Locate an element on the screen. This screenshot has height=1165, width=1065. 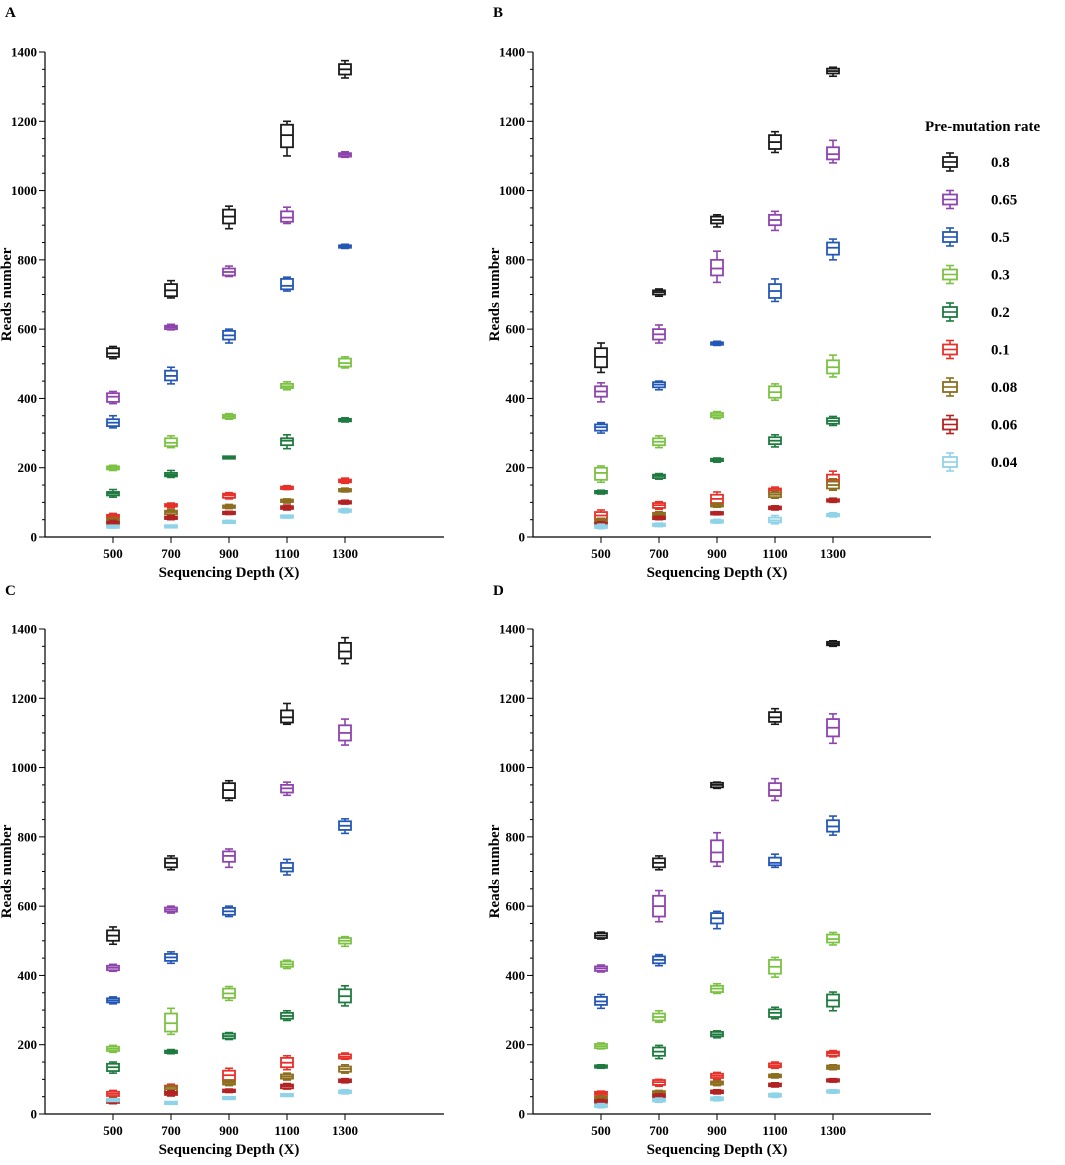
box-plot-0.65-900 is located at coordinates (717, 849).